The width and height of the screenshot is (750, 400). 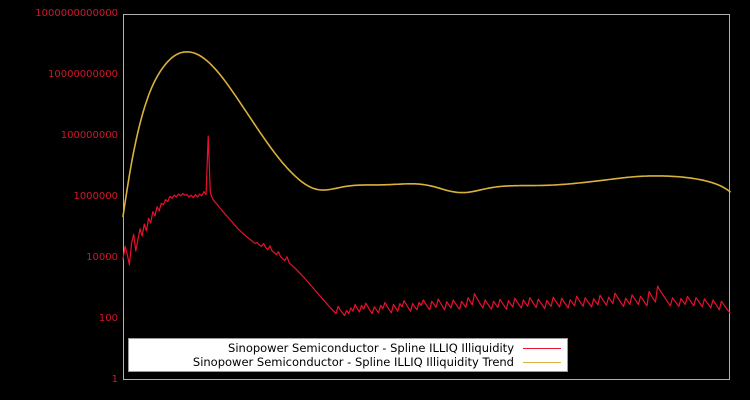 What do you see at coordinates (542, 362) in the screenshot?
I see `legend-swatch-illiquidity-trend` at bounding box center [542, 362].